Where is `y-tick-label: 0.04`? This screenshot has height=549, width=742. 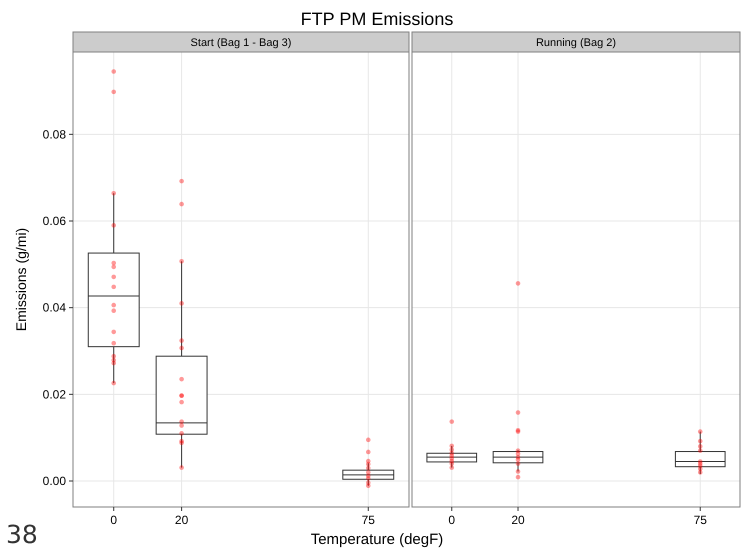 y-tick-label: 0.04 is located at coordinates (54, 307).